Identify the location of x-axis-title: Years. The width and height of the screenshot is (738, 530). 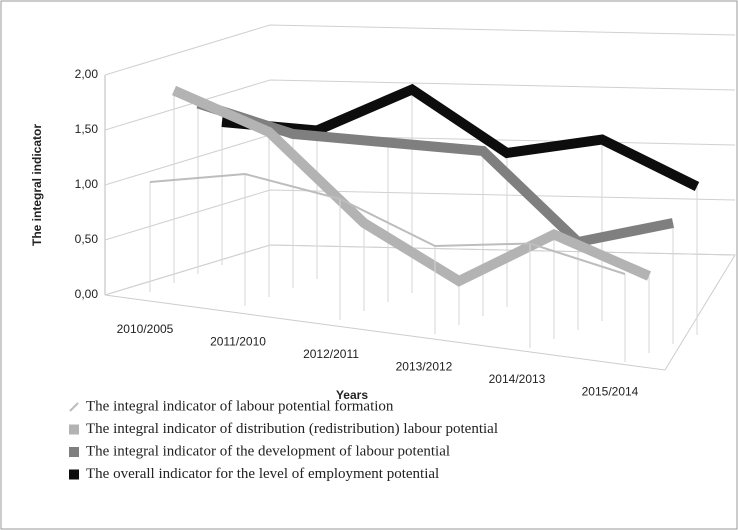
(352, 395).